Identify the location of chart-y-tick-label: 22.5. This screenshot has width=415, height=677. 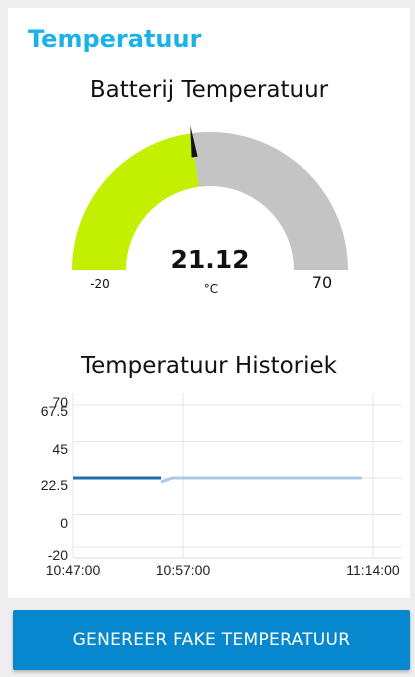
(54, 485).